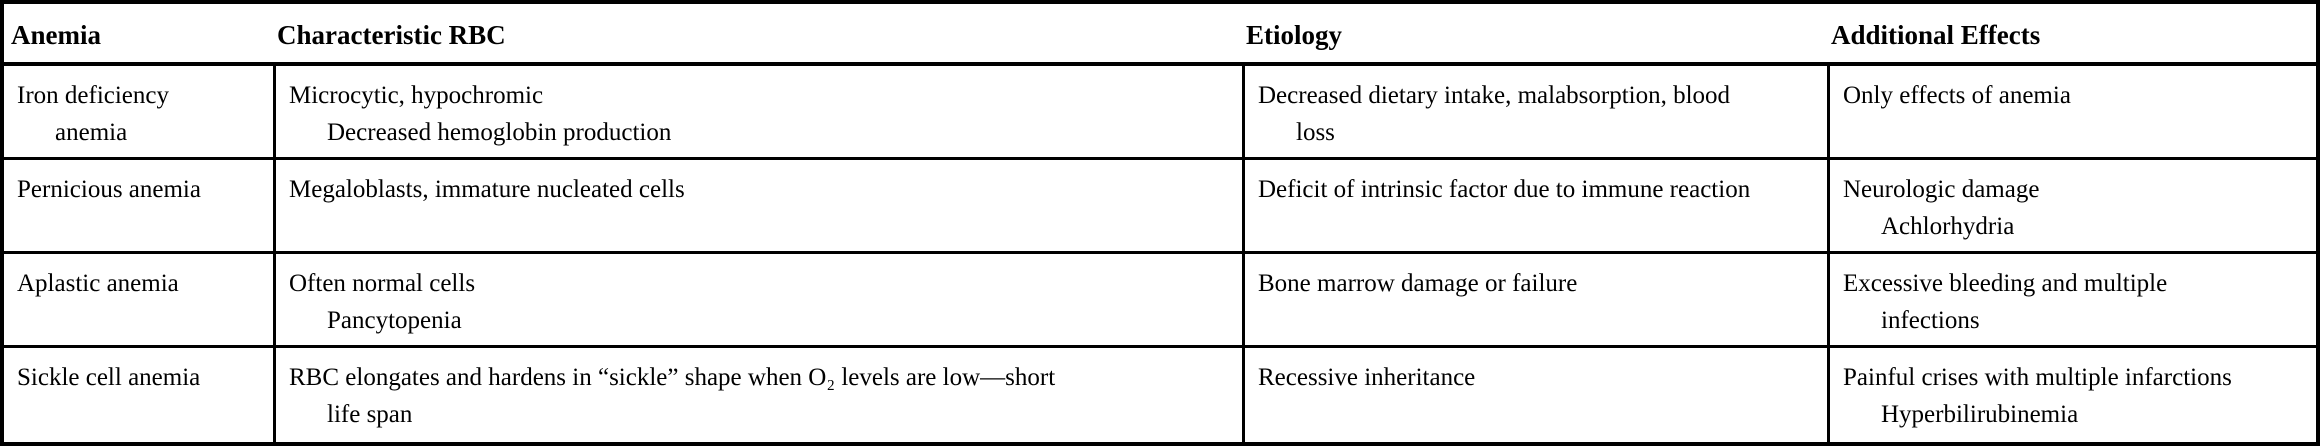 Image resolution: width=2320 pixels, height=446 pixels. What do you see at coordinates (757, 301) in the screenshot?
I see `cell-r3-characteristic-rbc: Often normal cells Pancytopenia` at bounding box center [757, 301].